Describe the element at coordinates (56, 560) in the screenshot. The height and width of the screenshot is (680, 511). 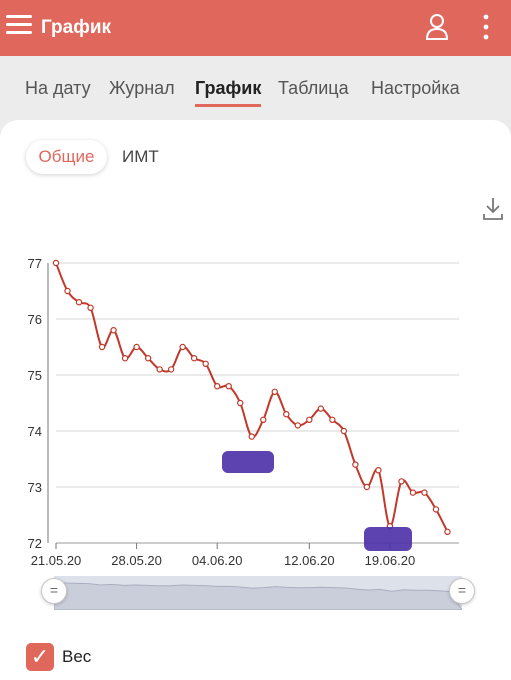
I see `x-tick-label: 21.05.20` at that location.